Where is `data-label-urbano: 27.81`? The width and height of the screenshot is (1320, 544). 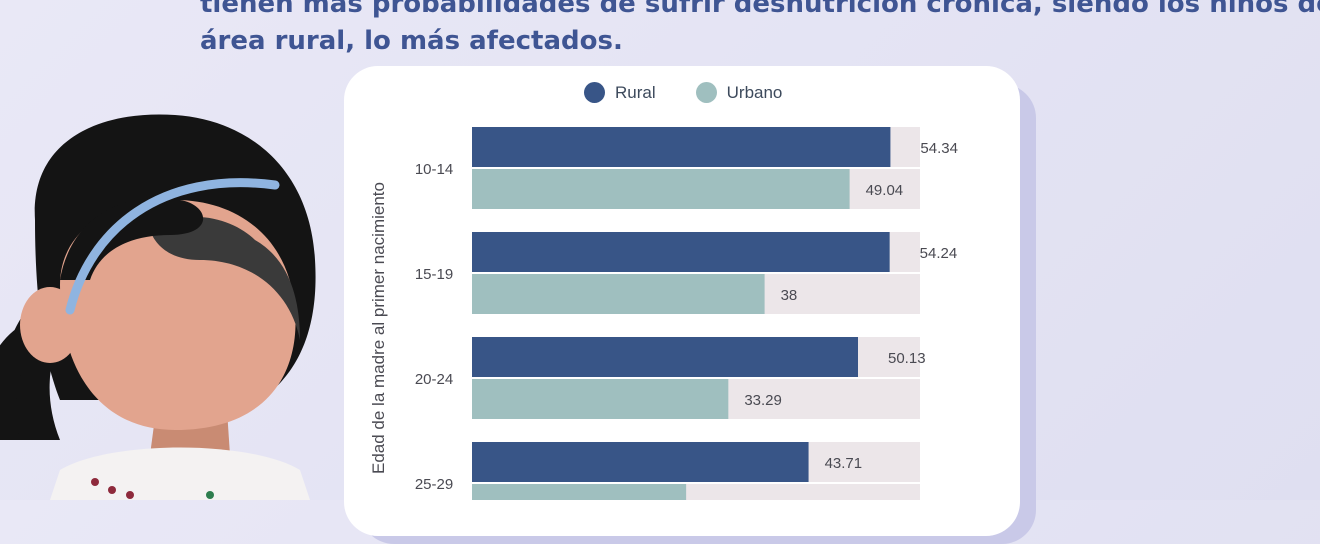 data-label-urbano: 27.81 is located at coordinates (721, 498).